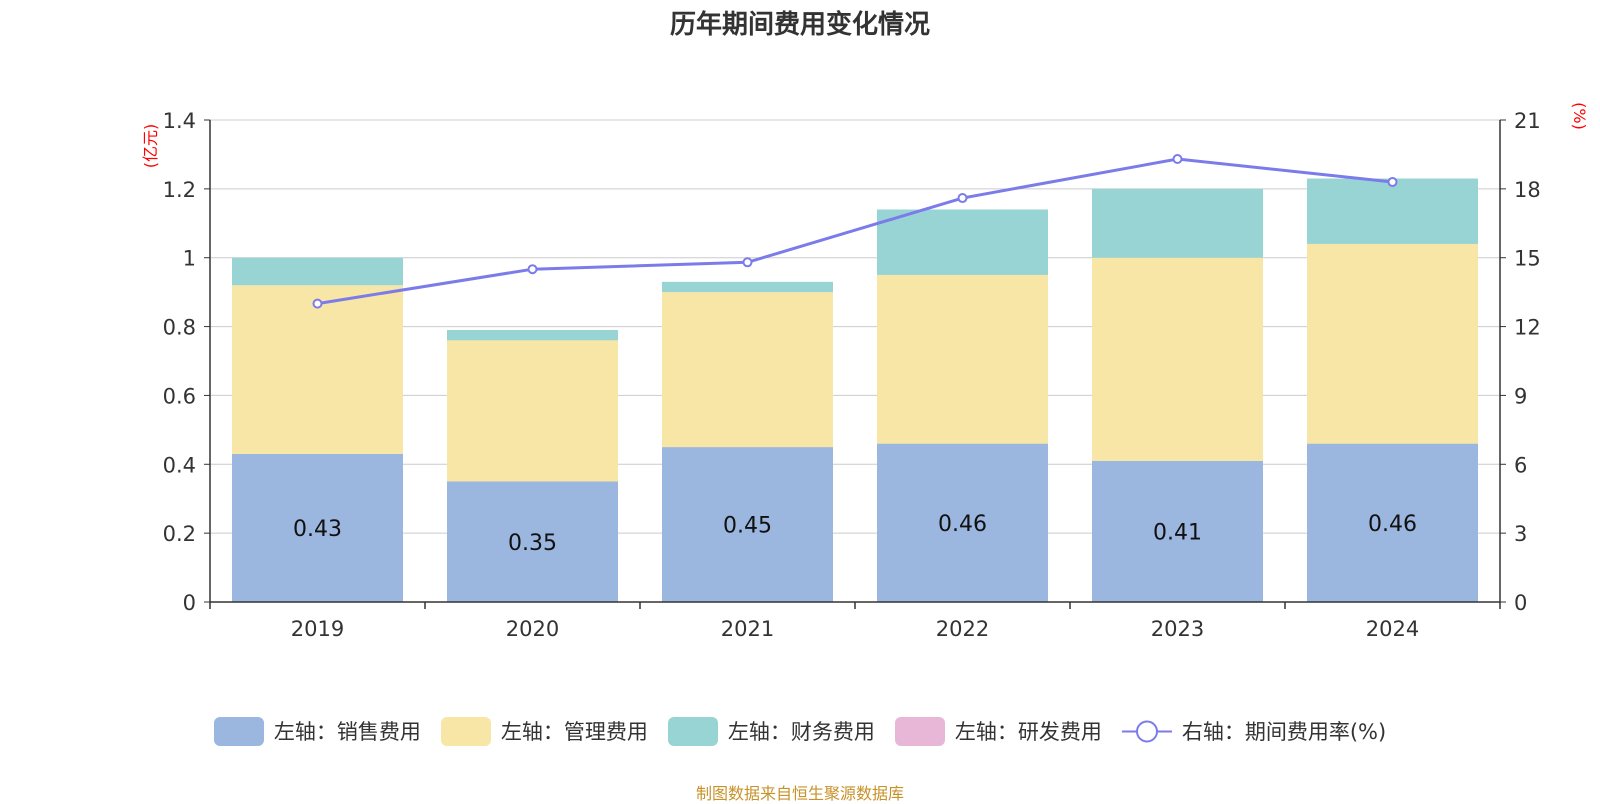  I want to click on x-axis-tick-label: 2023, so click(1177, 629).